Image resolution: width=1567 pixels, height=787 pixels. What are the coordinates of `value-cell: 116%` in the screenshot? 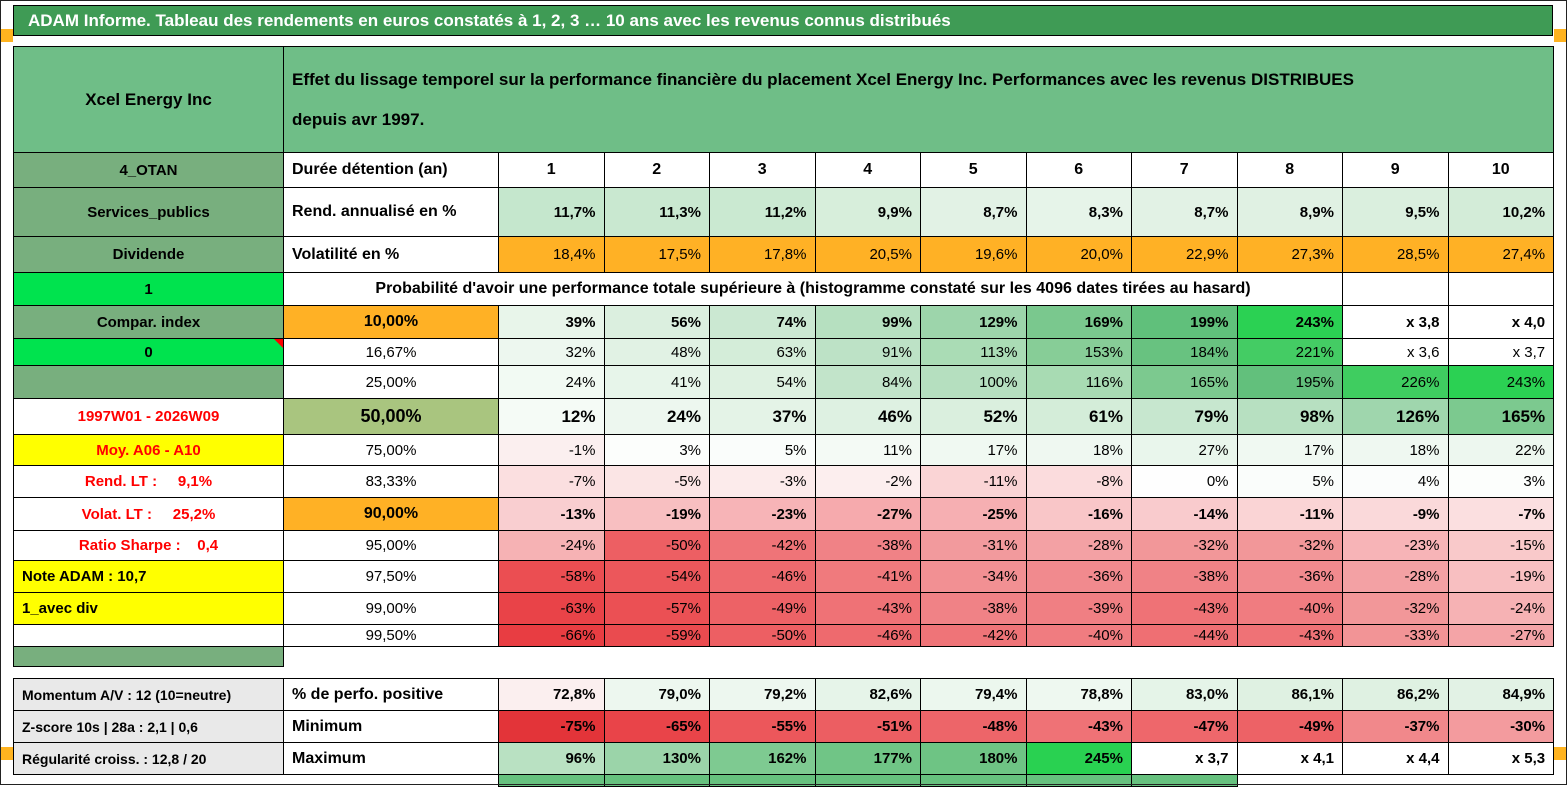 It's located at (1078, 382).